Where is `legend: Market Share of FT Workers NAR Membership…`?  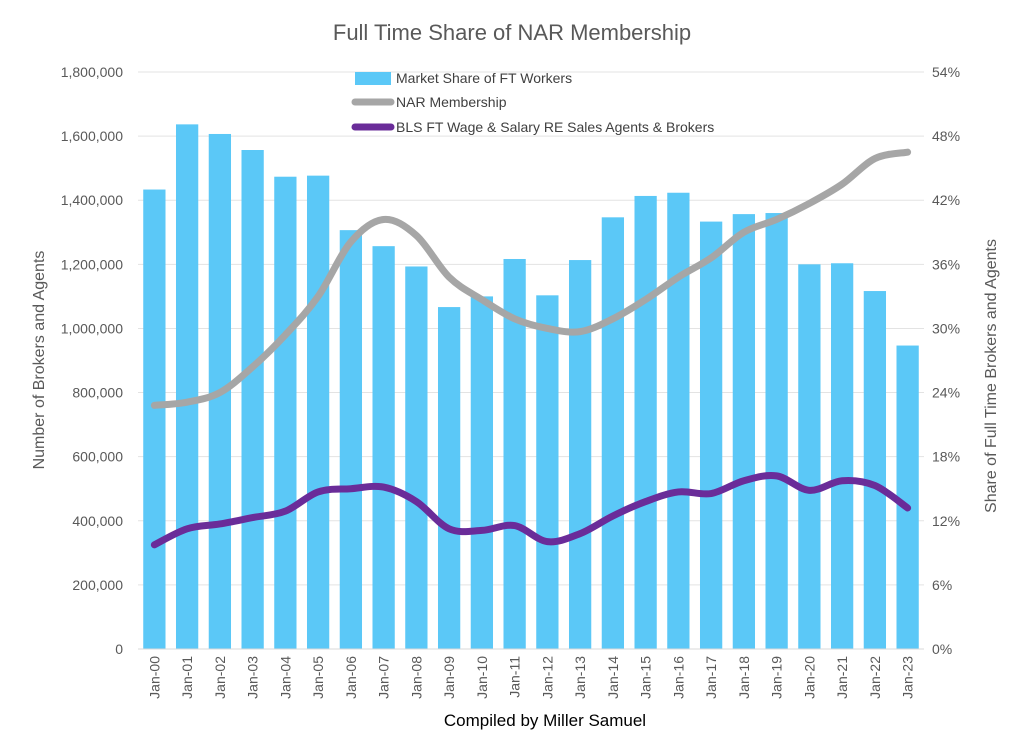
legend: Market Share of FT Workers NAR Membership… is located at coordinates (532, 102).